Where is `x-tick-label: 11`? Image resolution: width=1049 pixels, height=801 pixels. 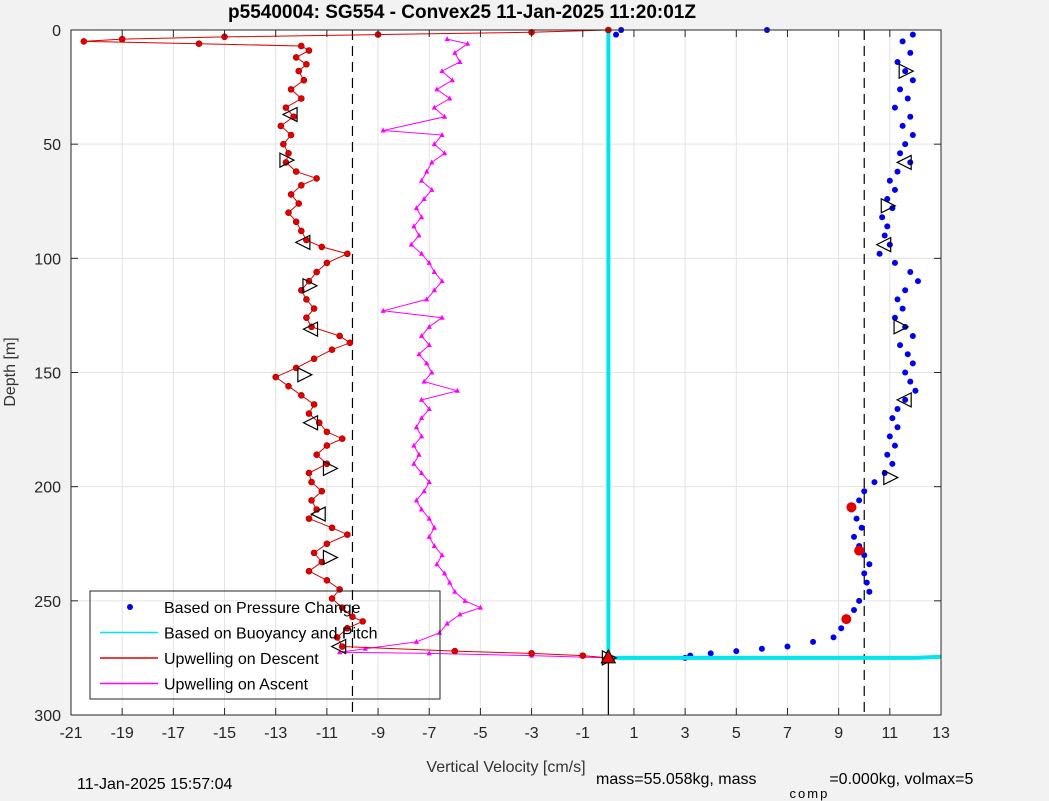
x-tick-label: 11 is located at coordinates (890, 733).